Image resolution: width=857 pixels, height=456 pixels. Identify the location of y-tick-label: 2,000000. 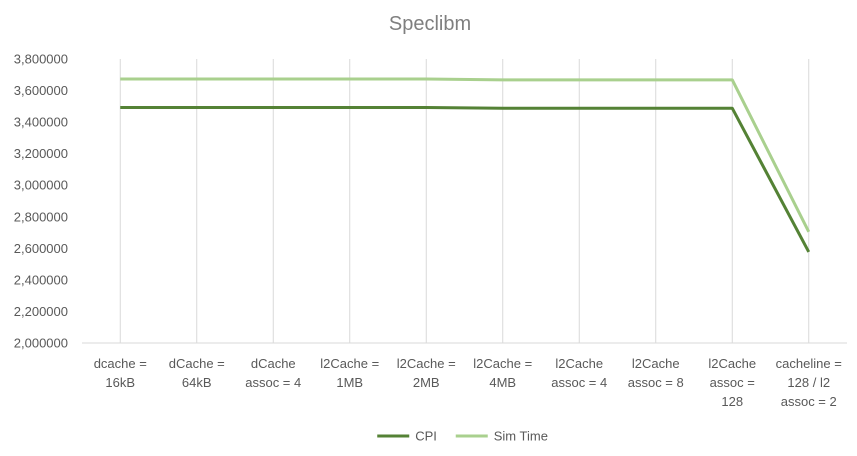
(41, 343).